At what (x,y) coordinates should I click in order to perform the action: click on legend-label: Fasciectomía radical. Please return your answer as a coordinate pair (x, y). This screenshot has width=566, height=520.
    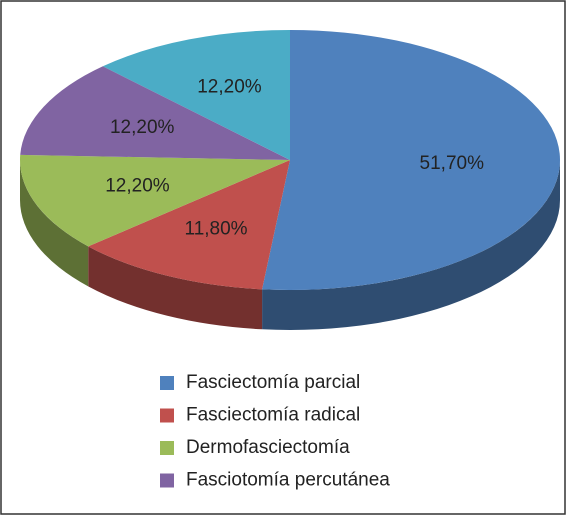
    Looking at the image, I should click on (273, 415).